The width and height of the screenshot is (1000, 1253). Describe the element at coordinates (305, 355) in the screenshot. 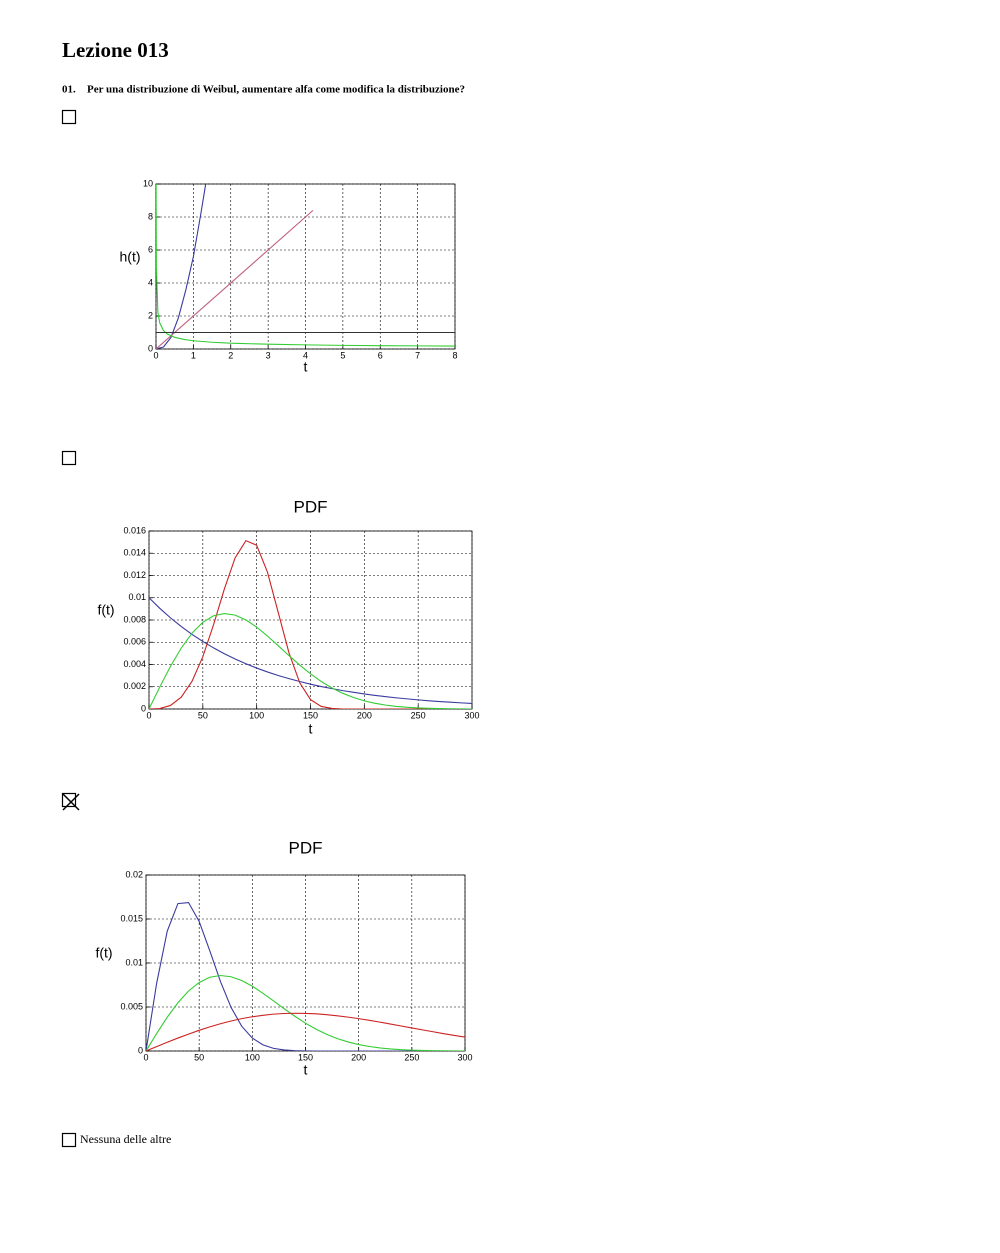

I see `x-tick-label: 4` at that location.